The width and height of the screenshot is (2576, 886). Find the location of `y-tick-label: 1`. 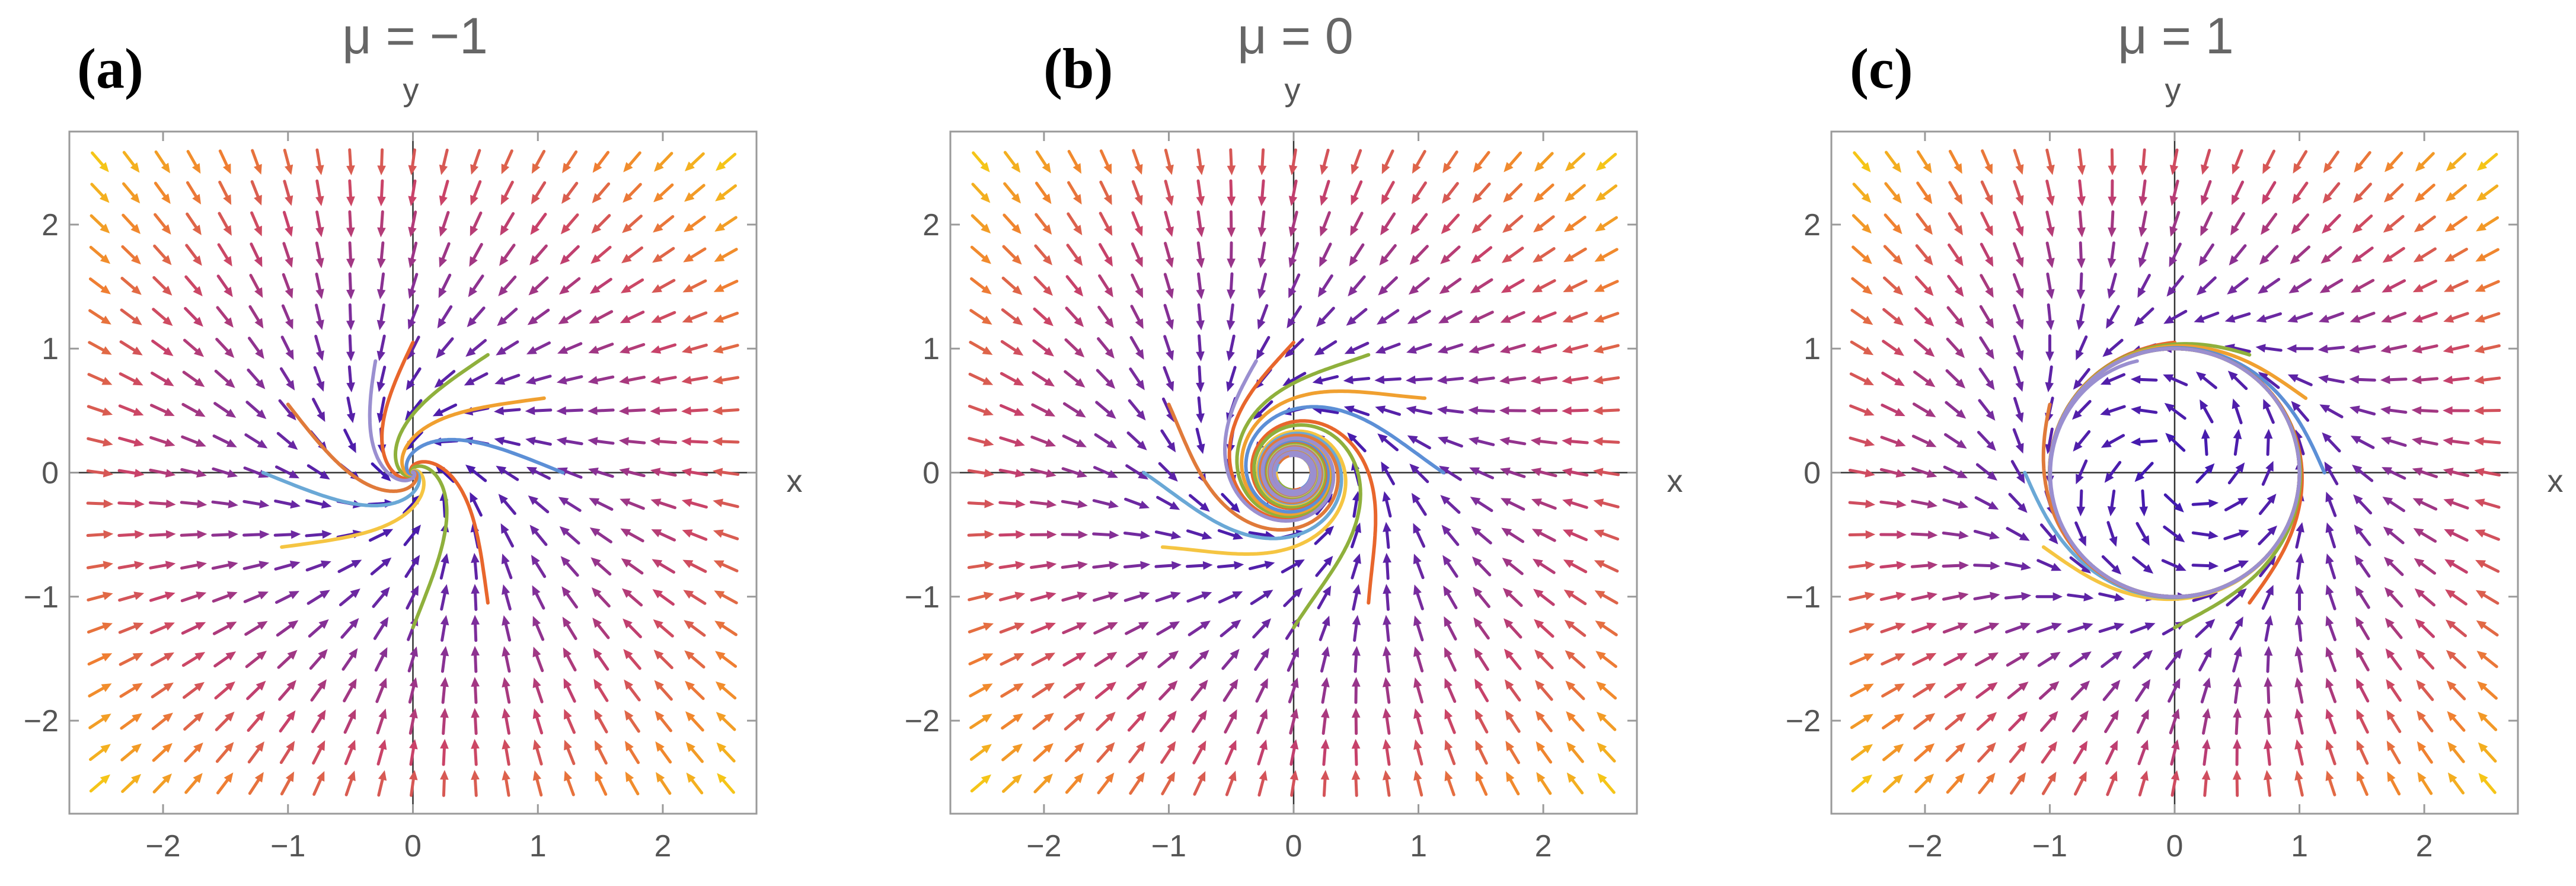

y-tick-label: 1 is located at coordinates (931, 349).